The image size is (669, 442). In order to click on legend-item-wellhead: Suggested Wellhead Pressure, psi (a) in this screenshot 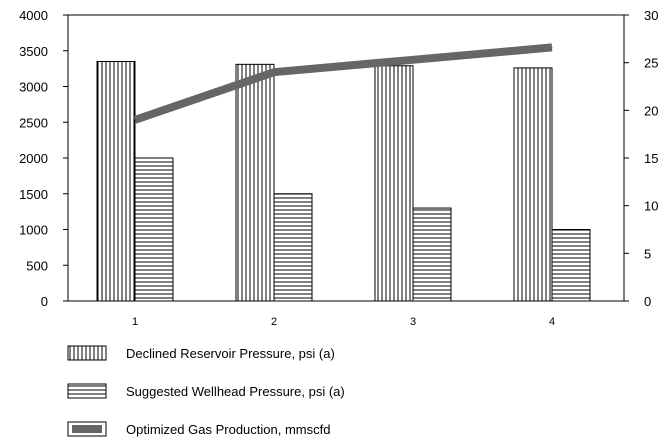, I will do `click(206, 391)`.